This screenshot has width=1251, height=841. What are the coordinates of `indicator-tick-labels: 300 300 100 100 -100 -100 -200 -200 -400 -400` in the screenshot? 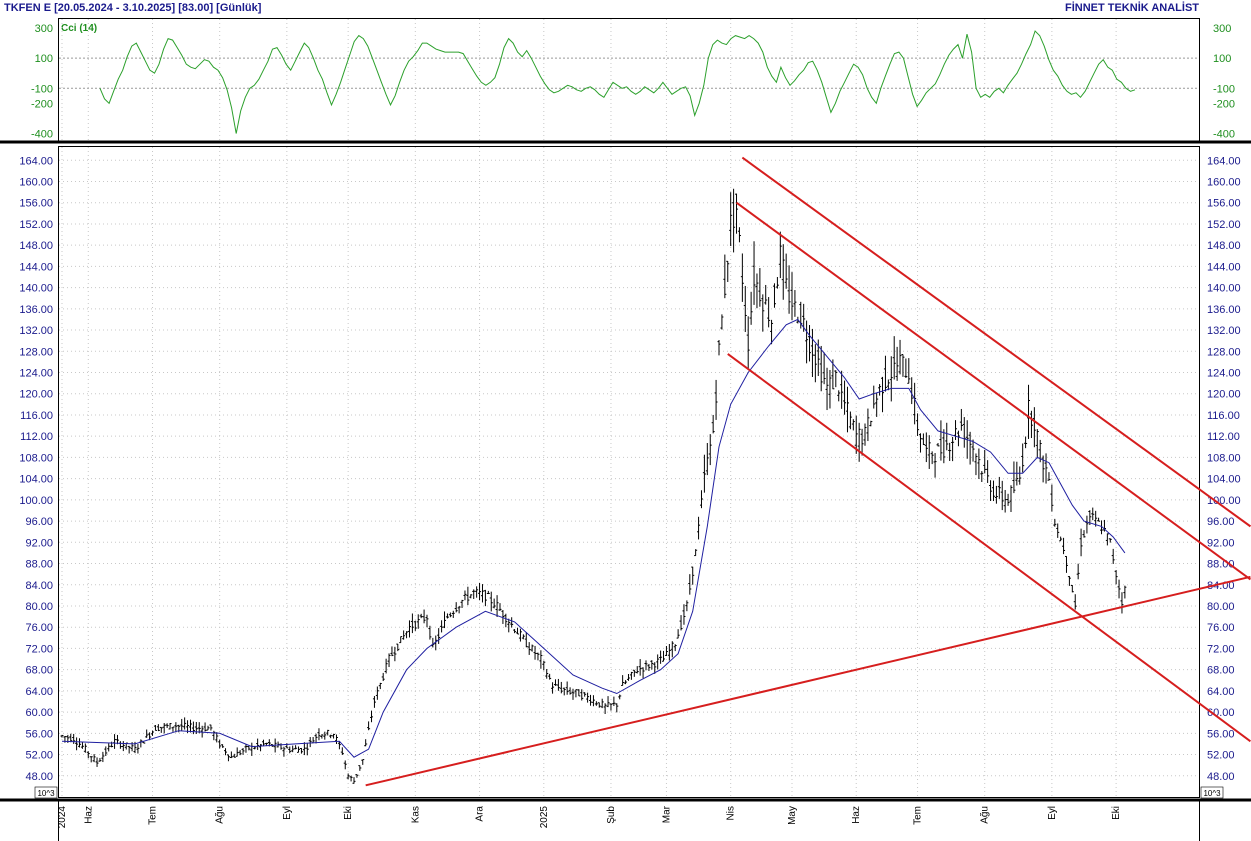 It's located at (633, 81).